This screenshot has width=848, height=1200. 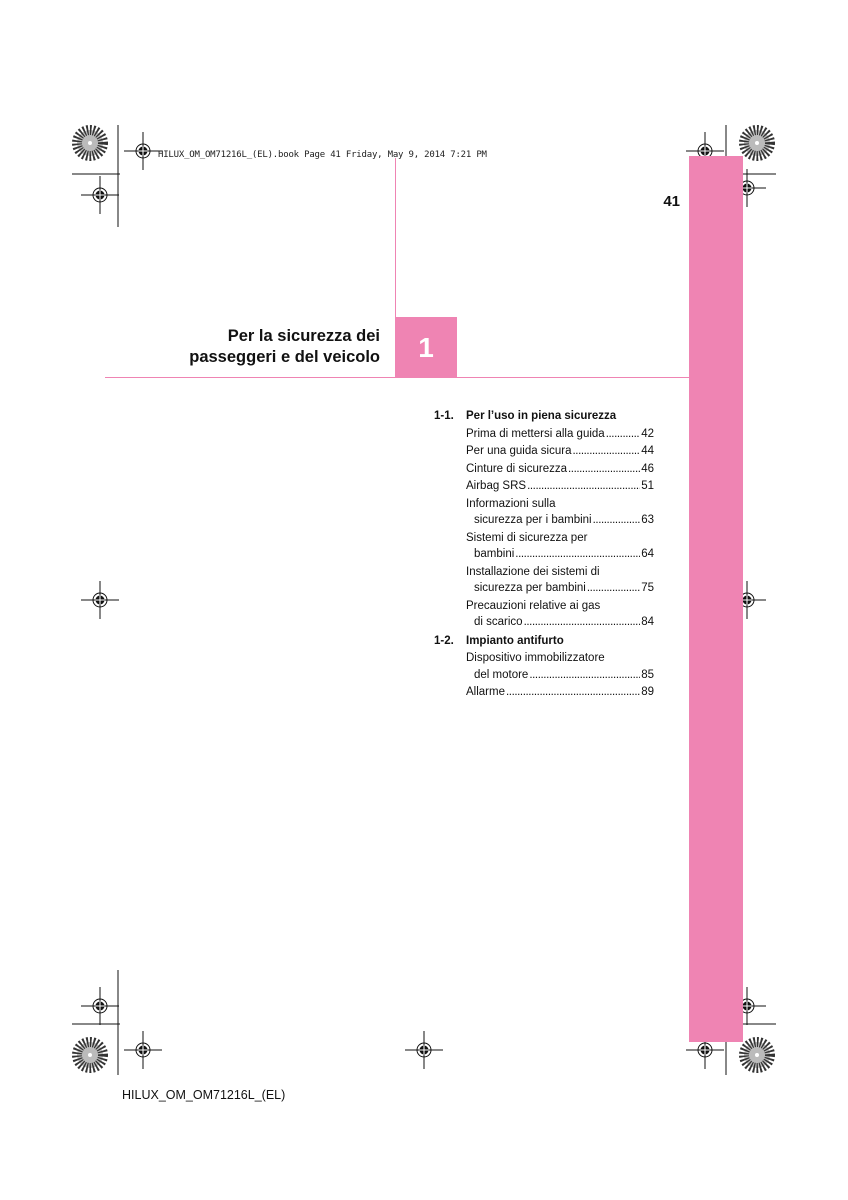 I want to click on toc-entry-line: Sistemi di sicurezza per, so click(x=527, y=537).